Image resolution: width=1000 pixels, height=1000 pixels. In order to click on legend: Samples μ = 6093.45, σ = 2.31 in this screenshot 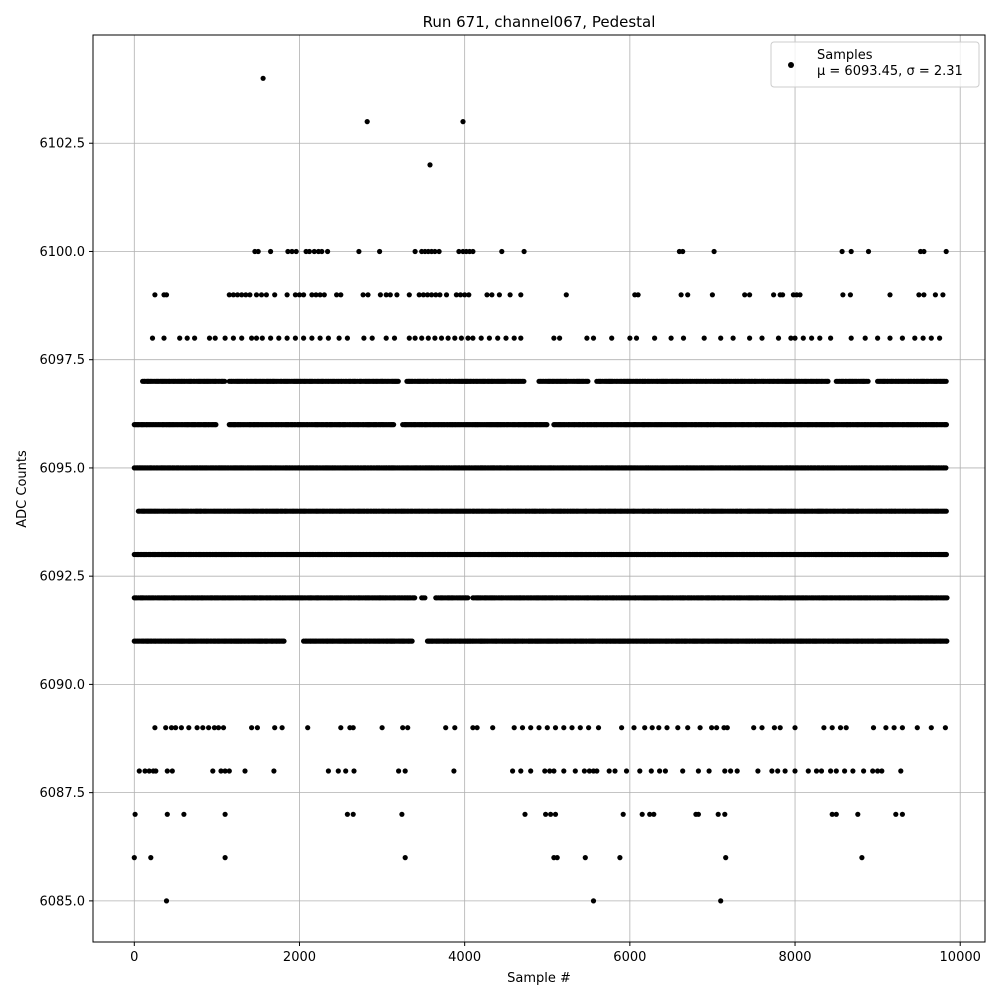, I will do `click(875, 64)`.